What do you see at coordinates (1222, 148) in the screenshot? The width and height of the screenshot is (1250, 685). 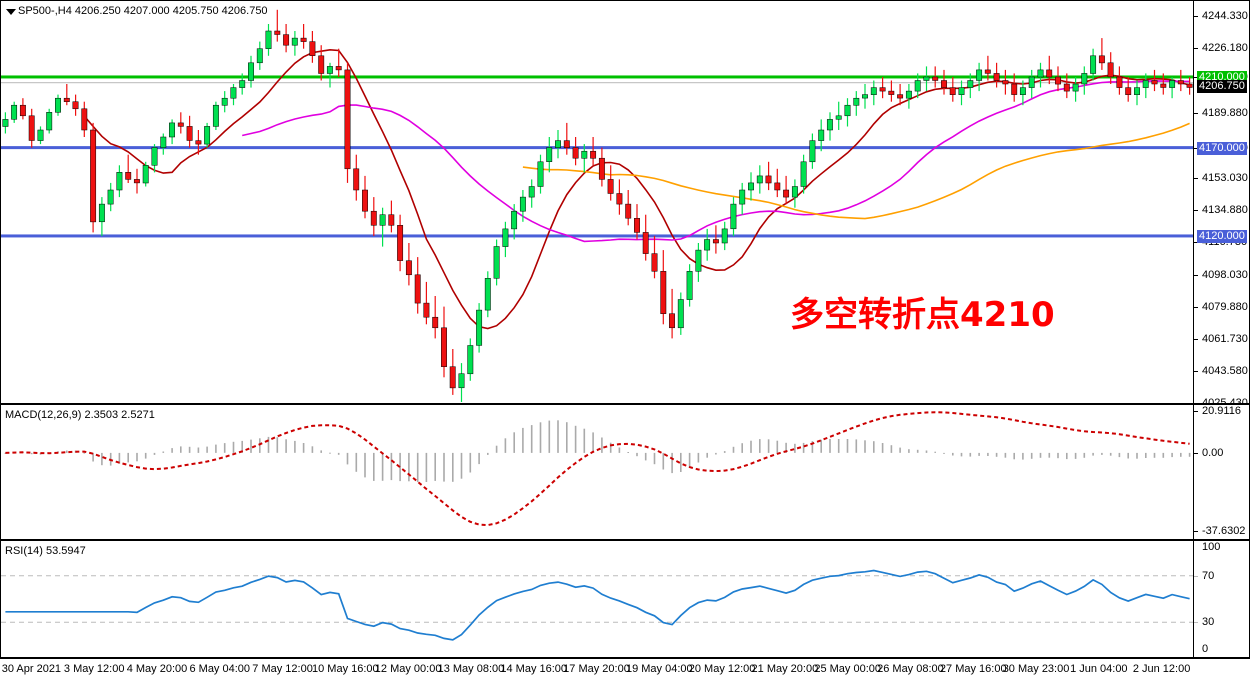 I see `price-level-tag-4170: 4170.000` at bounding box center [1222, 148].